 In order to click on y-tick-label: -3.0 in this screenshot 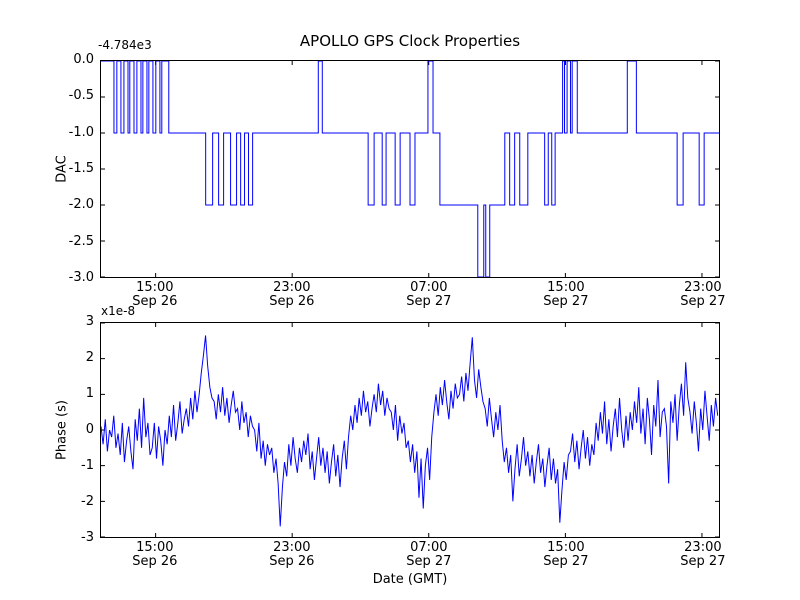, I will do `click(81, 277)`.